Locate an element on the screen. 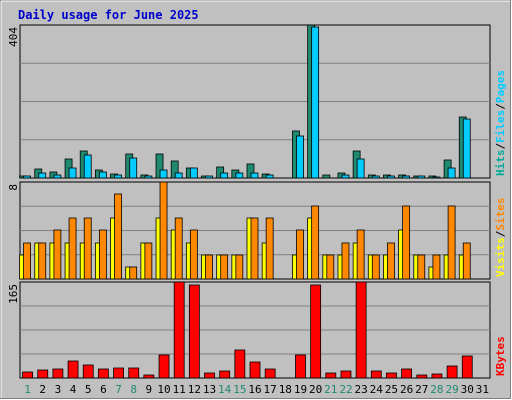 This screenshot has width=512, height=400. x-tick-label-day-11: 11 is located at coordinates (179, 389).